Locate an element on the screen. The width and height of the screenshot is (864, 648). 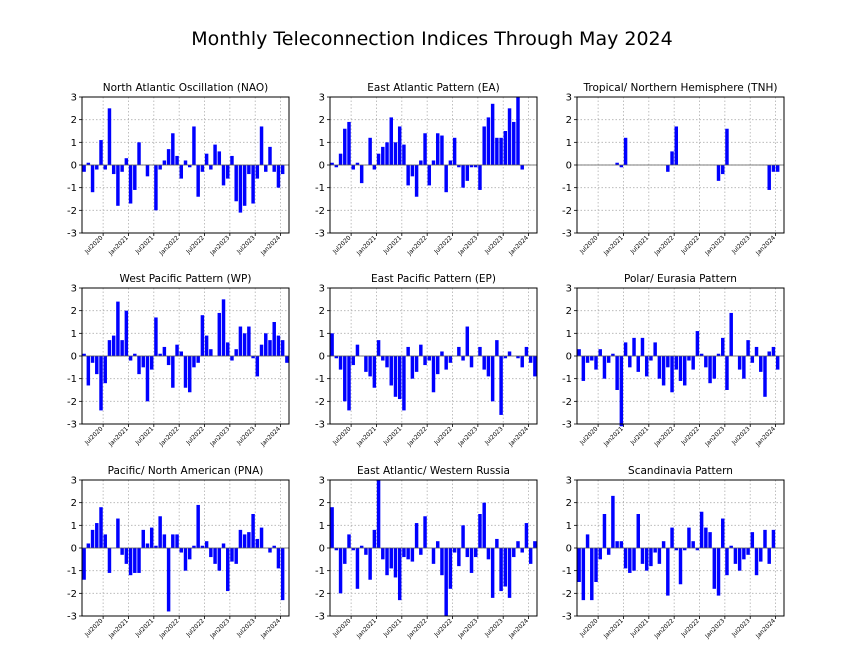
y-tick-label: 2 is located at coordinates (569, 503).